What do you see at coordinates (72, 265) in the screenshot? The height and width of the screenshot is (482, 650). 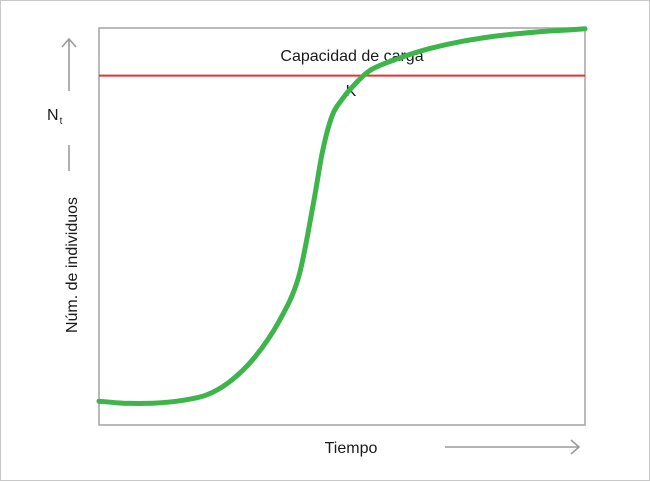 I see `y-axis-label: Núm. de individuos` at bounding box center [72, 265].